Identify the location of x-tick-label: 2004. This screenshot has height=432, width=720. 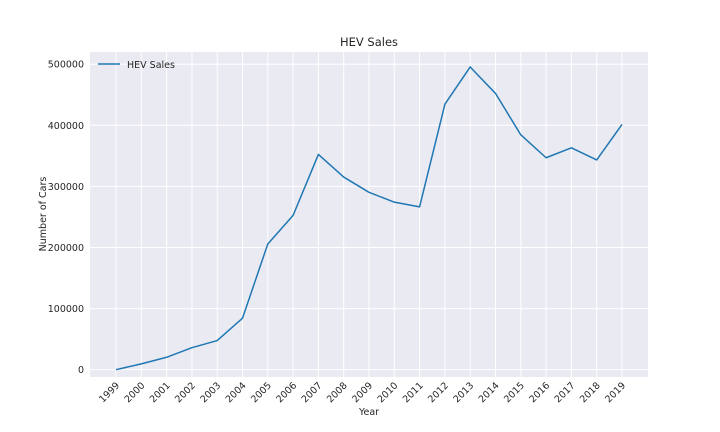
(236, 392).